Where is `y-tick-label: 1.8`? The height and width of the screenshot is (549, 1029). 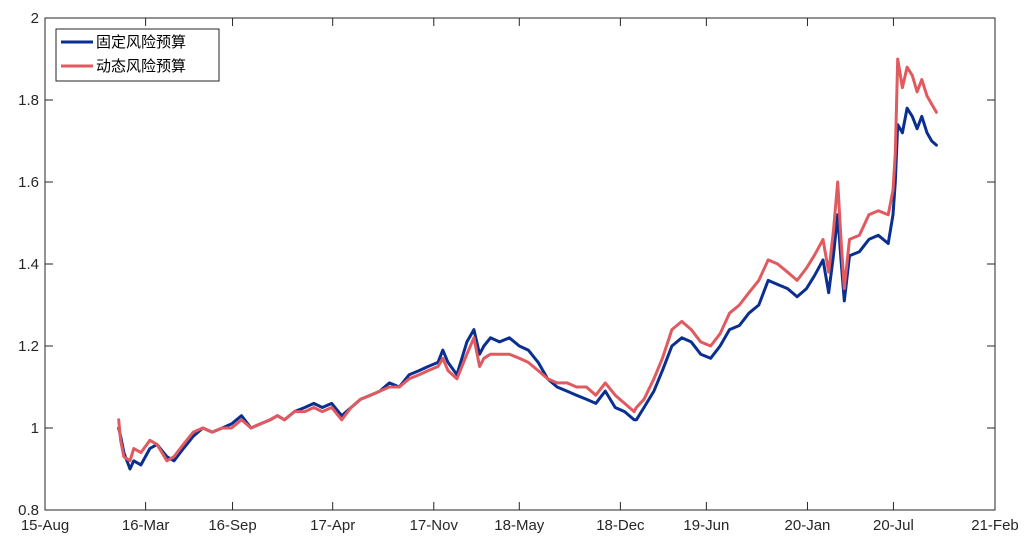 y-tick-label: 1.8 is located at coordinates (28, 100).